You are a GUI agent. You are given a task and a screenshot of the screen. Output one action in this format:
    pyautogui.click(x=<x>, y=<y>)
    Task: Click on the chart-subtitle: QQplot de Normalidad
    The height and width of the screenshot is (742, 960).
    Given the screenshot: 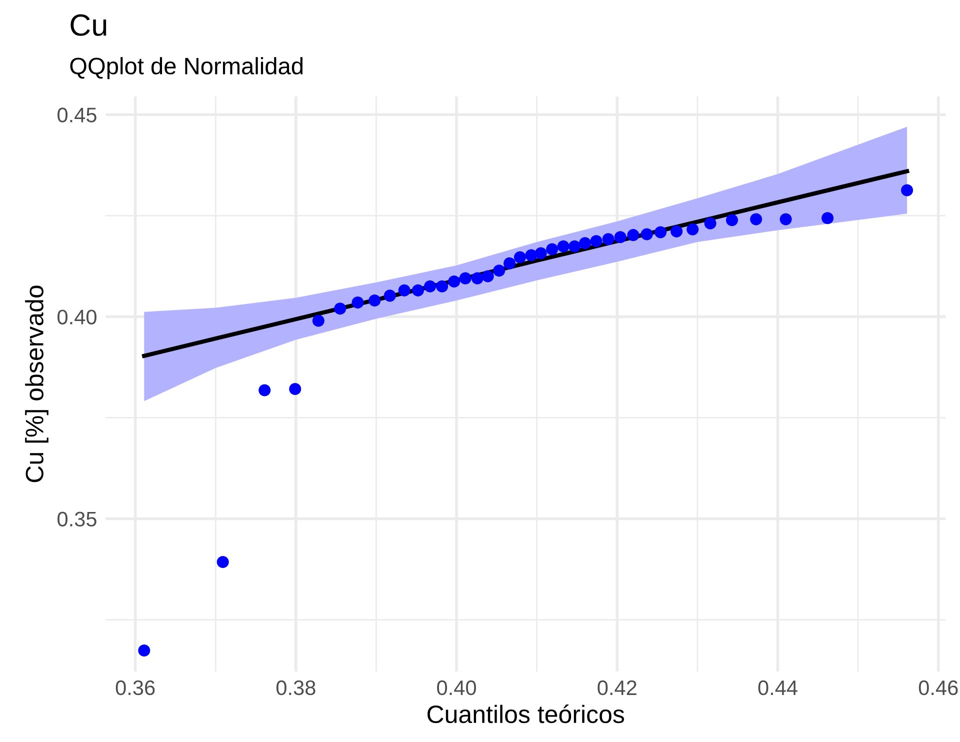 What is the action you would take?
    pyautogui.click(x=186, y=68)
    